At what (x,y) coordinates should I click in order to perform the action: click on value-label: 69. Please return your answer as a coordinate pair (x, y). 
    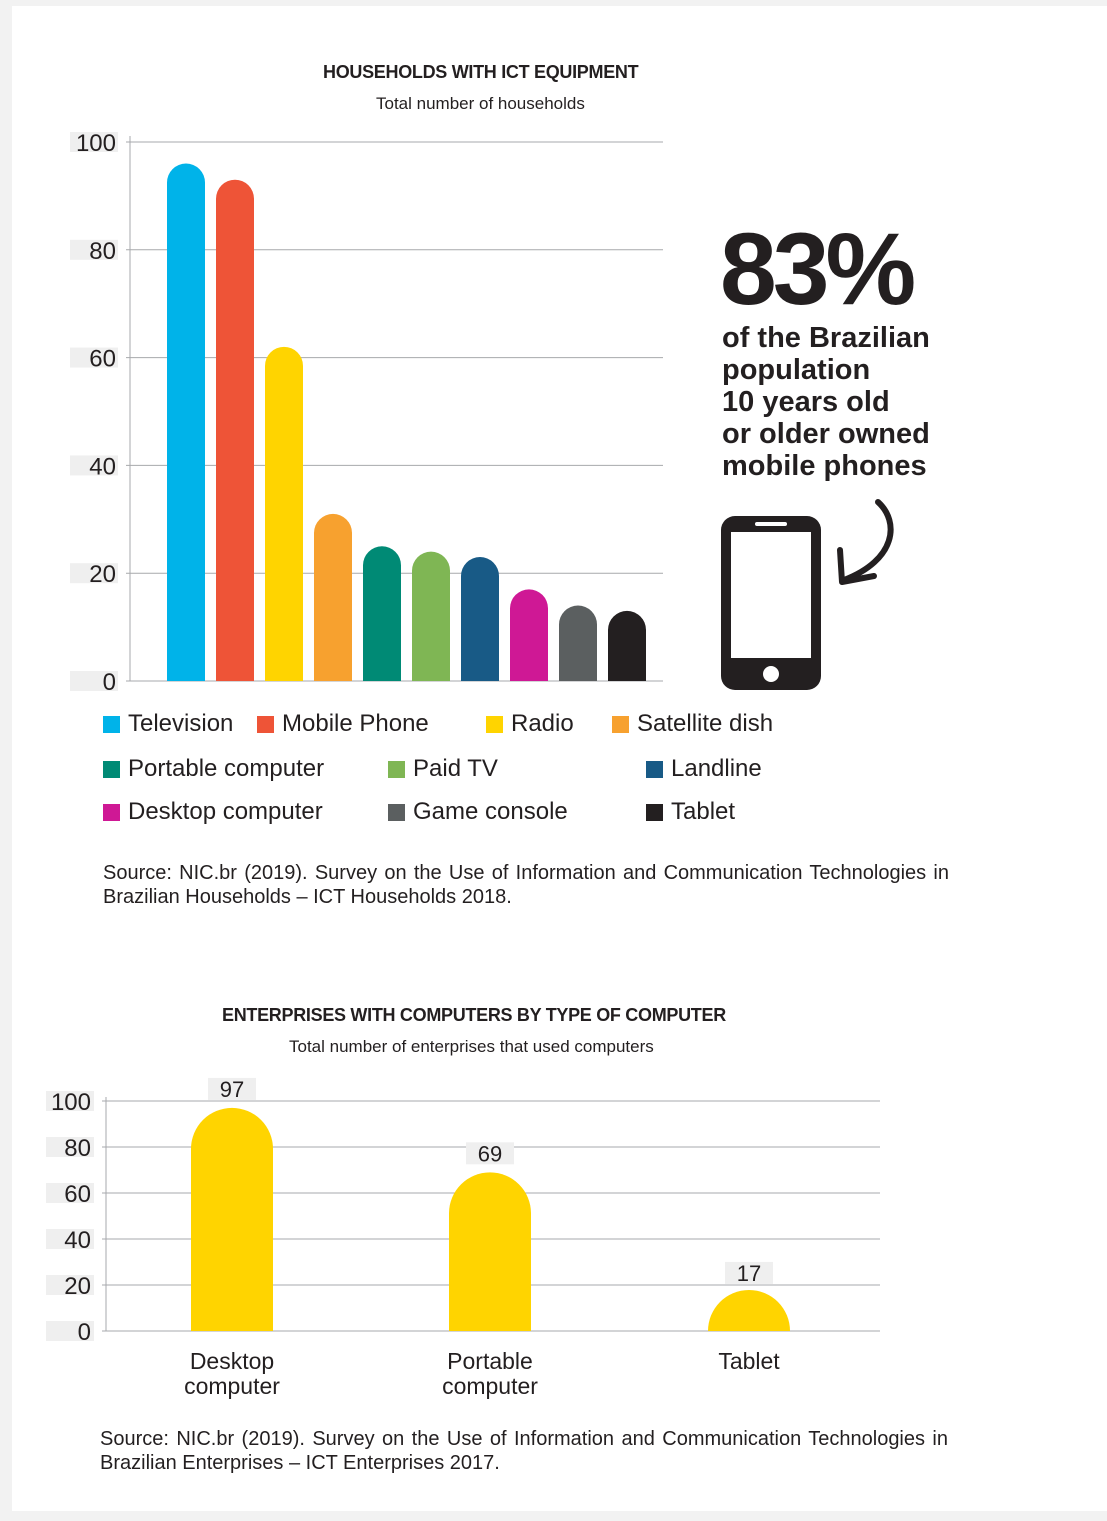
    Looking at the image, I should click on (490, 1153).